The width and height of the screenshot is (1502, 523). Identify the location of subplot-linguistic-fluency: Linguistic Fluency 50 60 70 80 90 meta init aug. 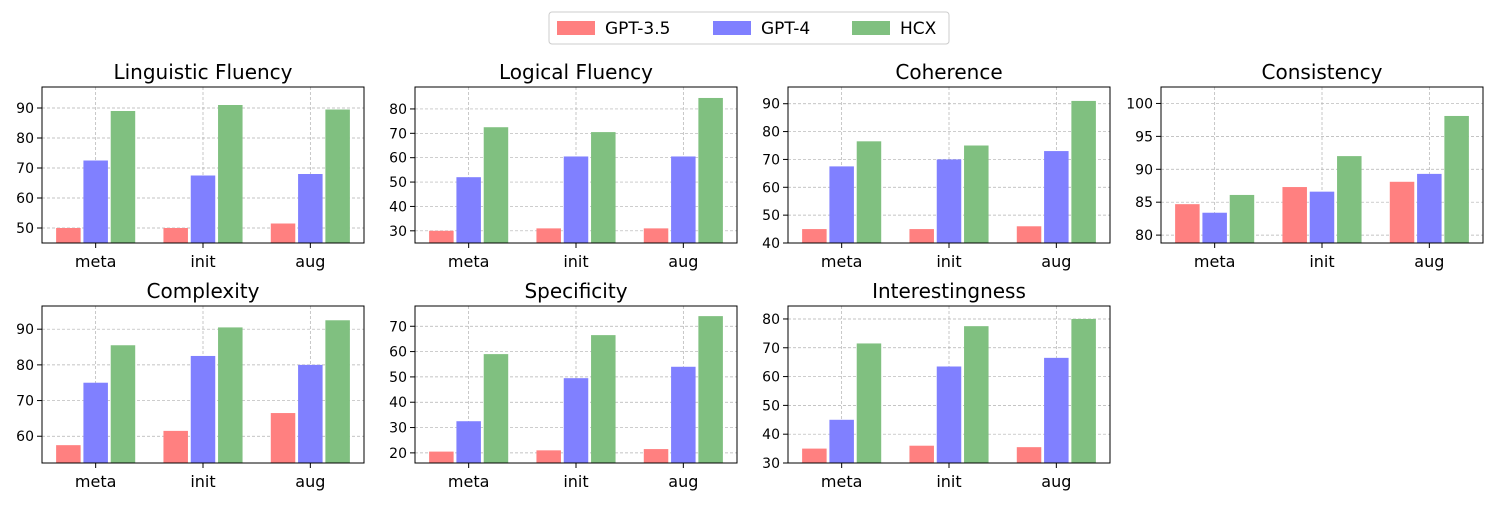
(190, 165).